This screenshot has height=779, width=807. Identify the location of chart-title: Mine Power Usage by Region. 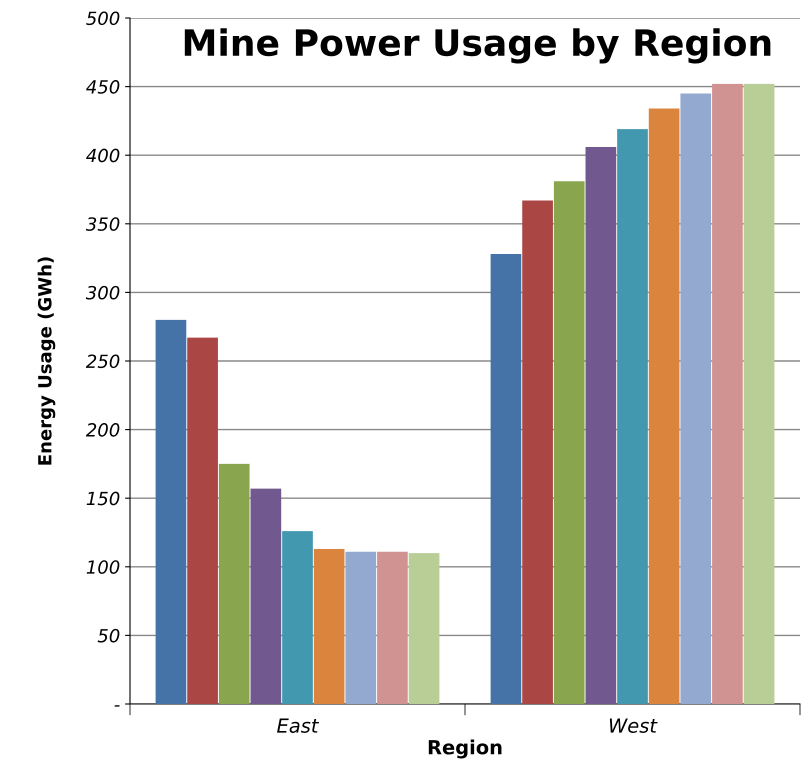
(477, 46).